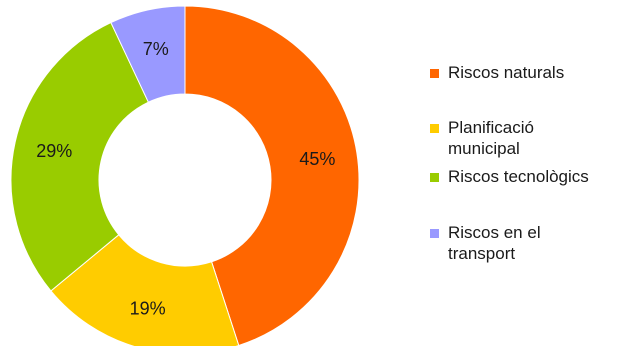  What do you see at coordinates (434, 233) in the screenshot?
I see `legend-swatch-riscos-en-el-transport` at bounding box center [434, 233].